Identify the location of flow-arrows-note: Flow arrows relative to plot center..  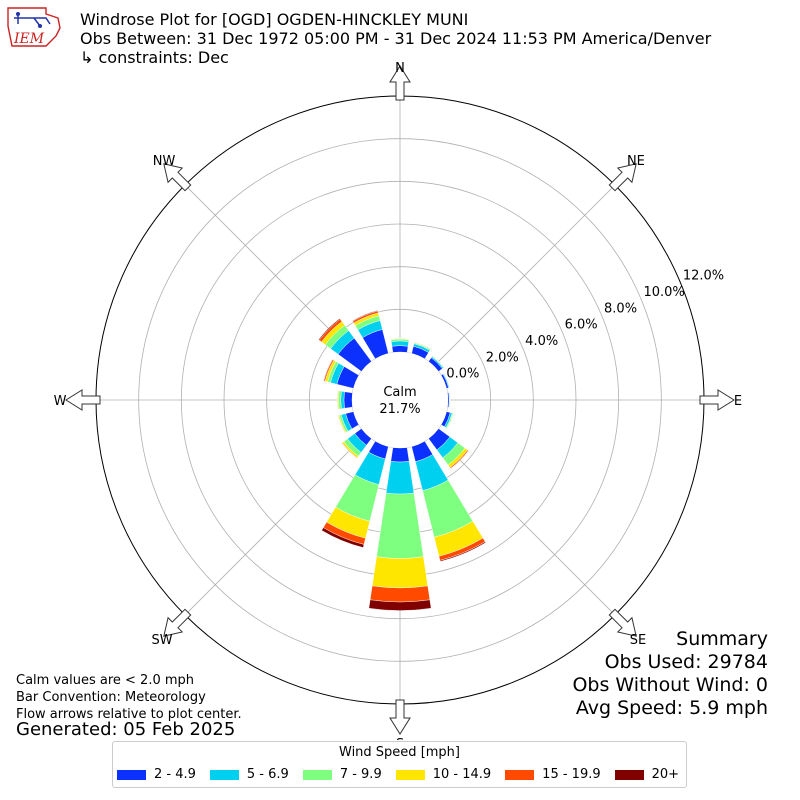
(129, 714).